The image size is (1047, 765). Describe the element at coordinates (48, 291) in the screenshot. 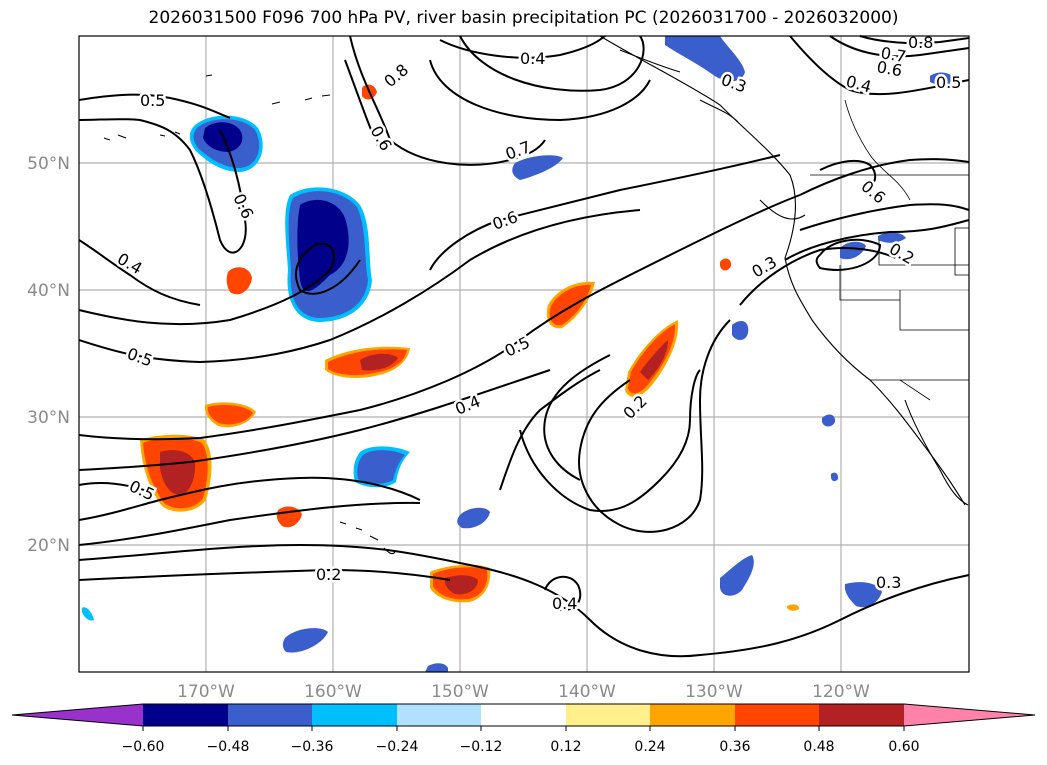

I see `lat-label: 40°N` at that location.